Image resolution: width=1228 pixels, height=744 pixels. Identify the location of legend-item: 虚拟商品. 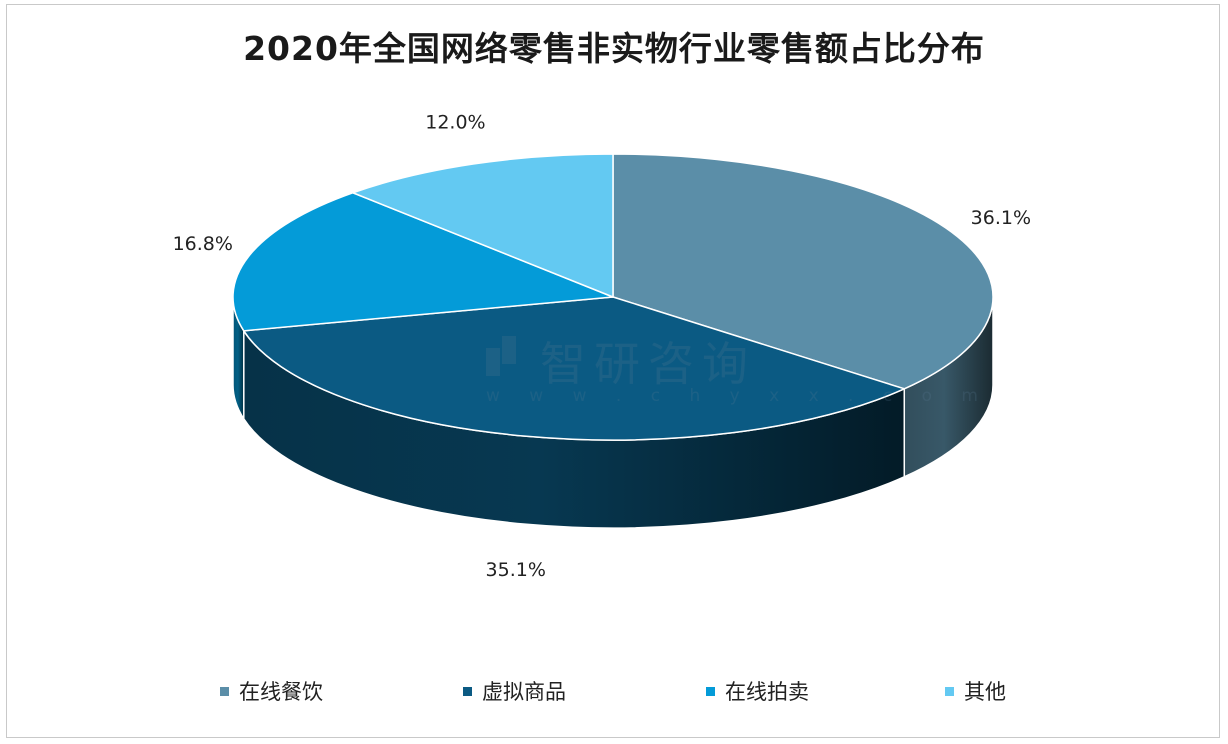
(514, 691).